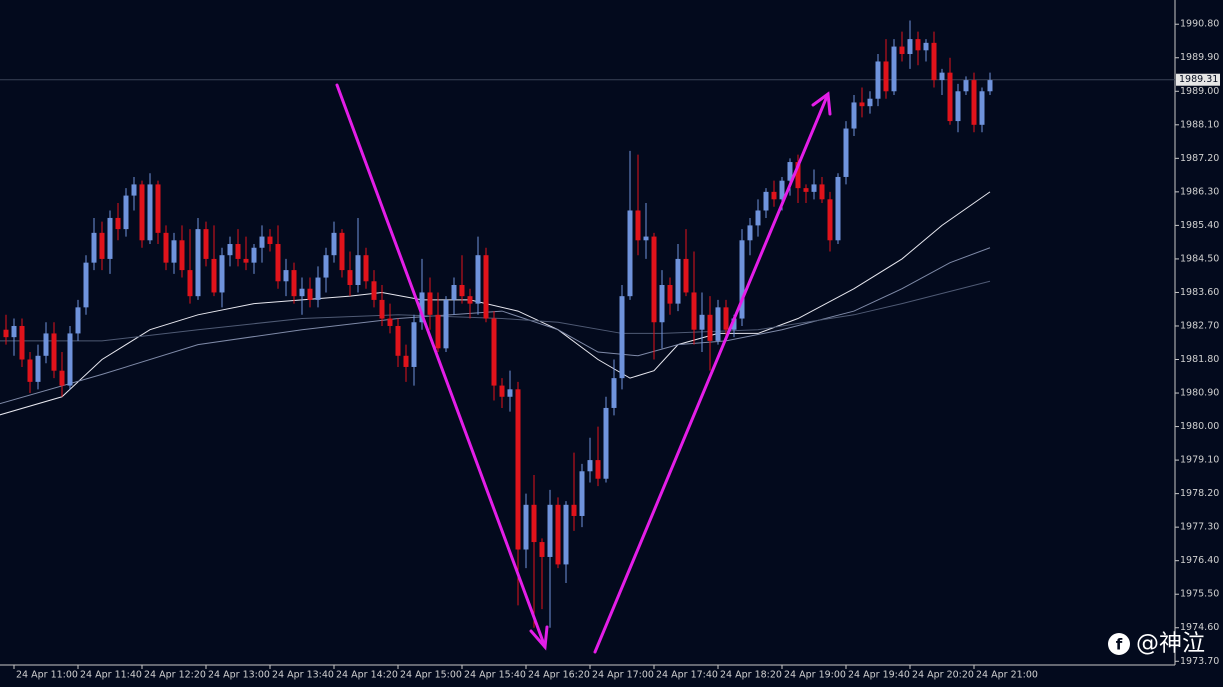  I want to click on y-tick-label: 1987.20, so click(1199, 158).